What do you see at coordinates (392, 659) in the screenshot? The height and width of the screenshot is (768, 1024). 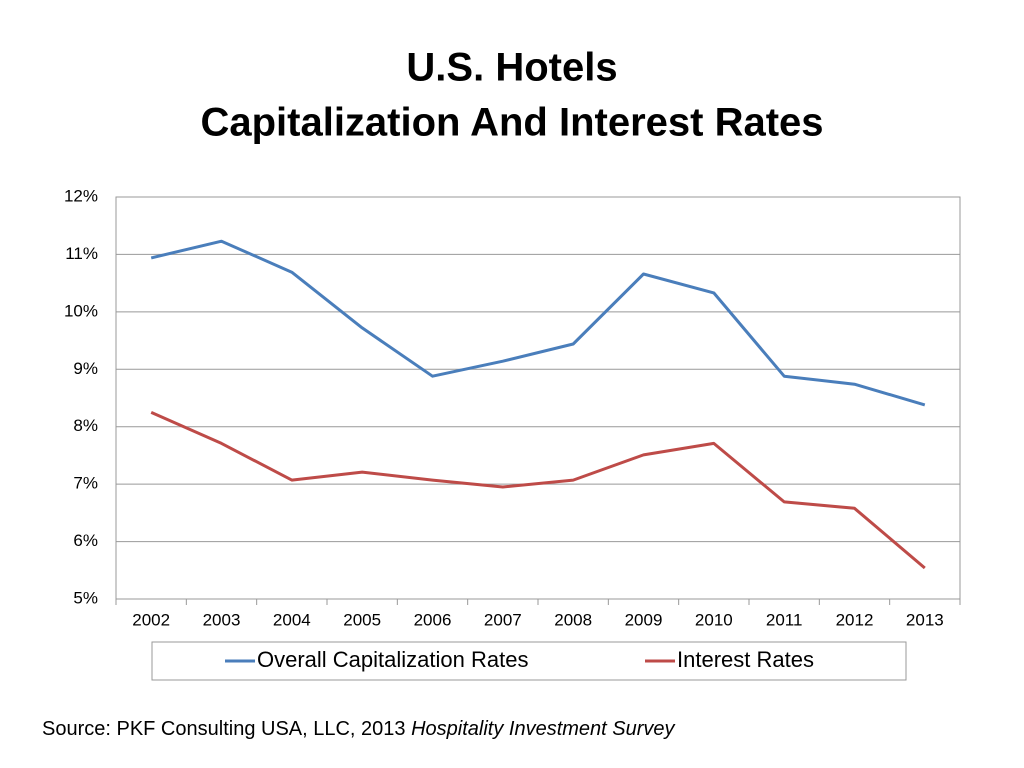 I see `legend-label: Overall Capitalization Rates` at bounding box center [392, 659].